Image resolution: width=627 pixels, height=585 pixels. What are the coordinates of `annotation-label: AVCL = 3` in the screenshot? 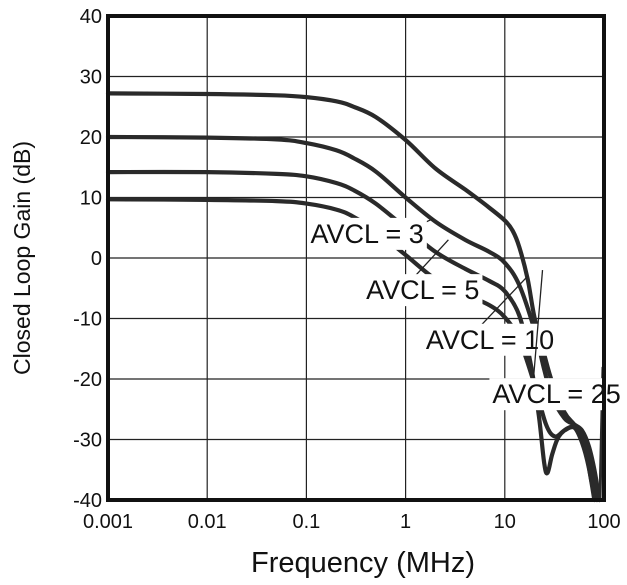 It's located at (367, 234).